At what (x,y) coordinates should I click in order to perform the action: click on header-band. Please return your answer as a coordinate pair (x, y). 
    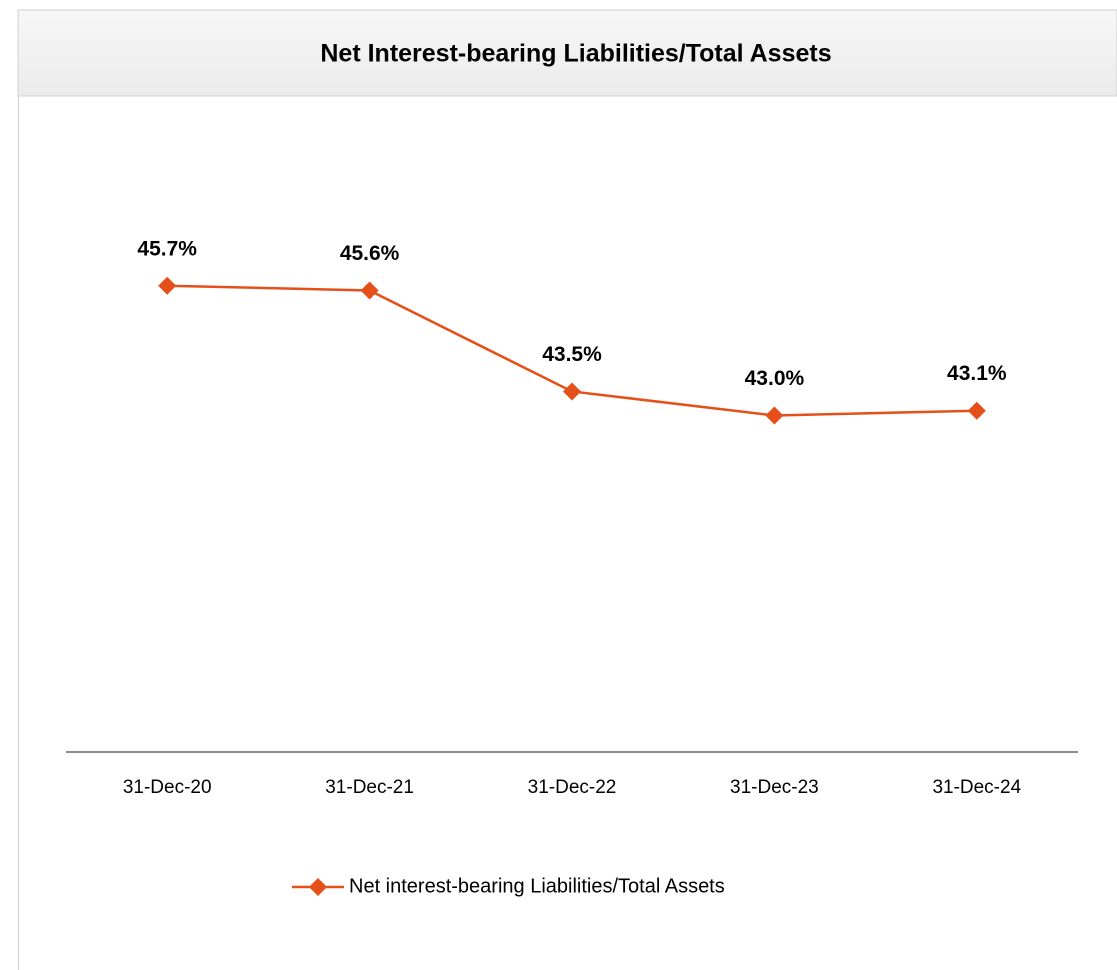
    Looking at the image, I should click on (567, 53).